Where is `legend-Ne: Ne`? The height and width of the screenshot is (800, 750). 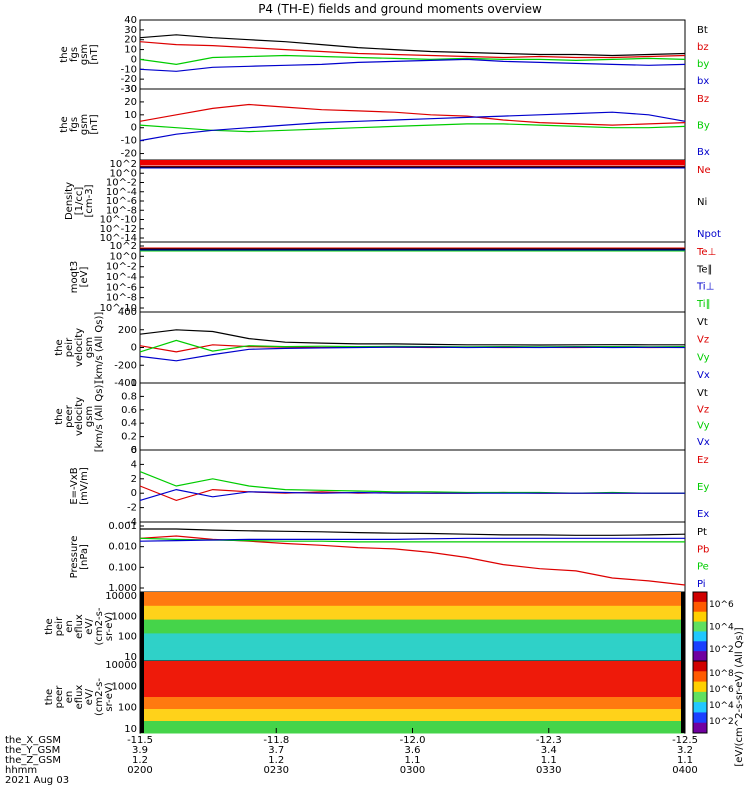 legend-Ne: Ne is located at coordinates (704, 170).